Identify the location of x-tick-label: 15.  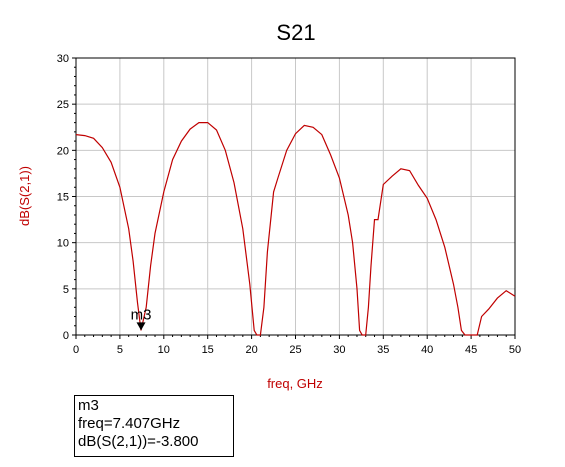
(208, 350).